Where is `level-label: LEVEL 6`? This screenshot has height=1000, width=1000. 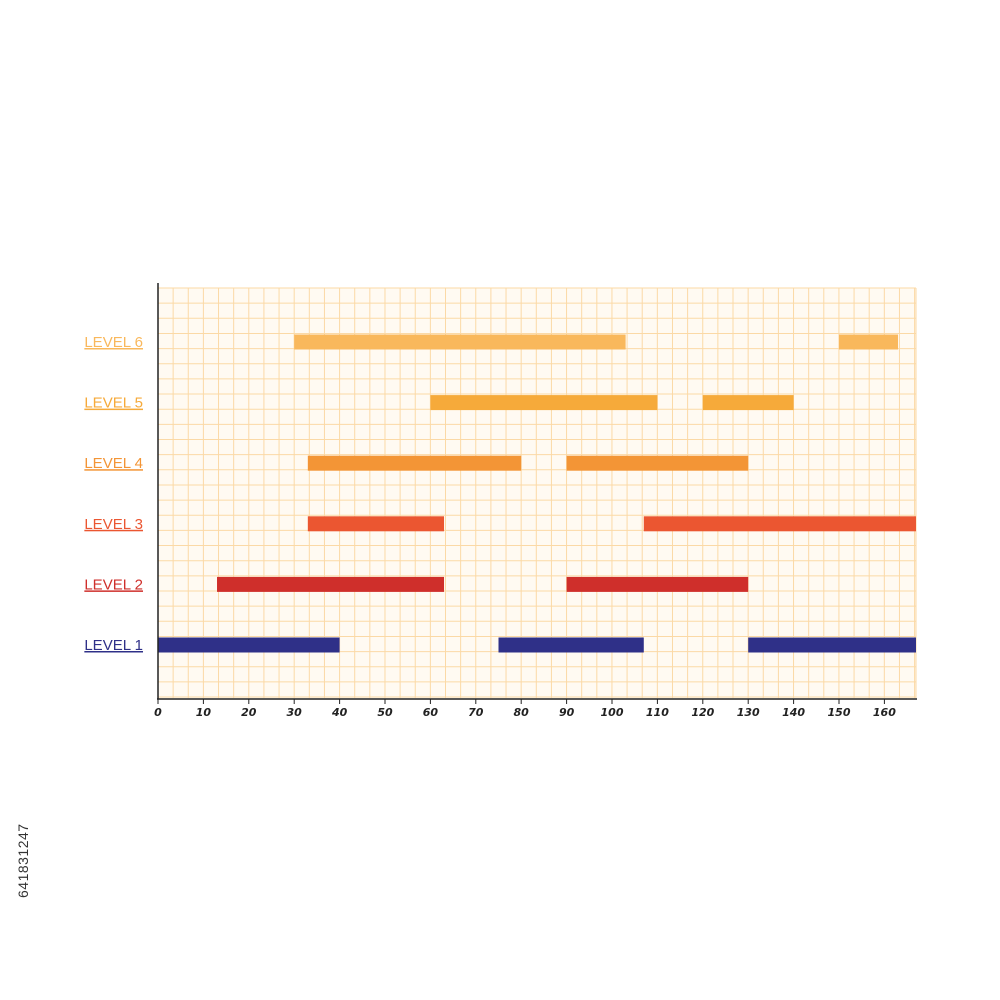 level-label: LEVEL 6 is located at coordinates (113, 342).